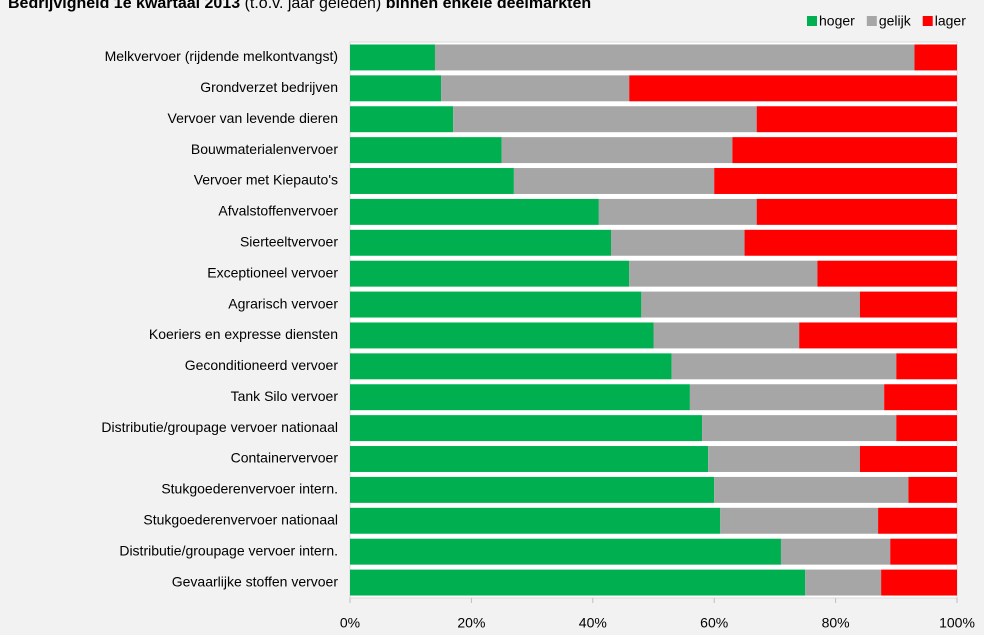 Image resolution: width=984 pixels, height=635 pixels. Describe the element at coordinates (240, 519) in the screenshot. I see `y-tick-label: Stukgoederenvervoer nationaal` at that location.